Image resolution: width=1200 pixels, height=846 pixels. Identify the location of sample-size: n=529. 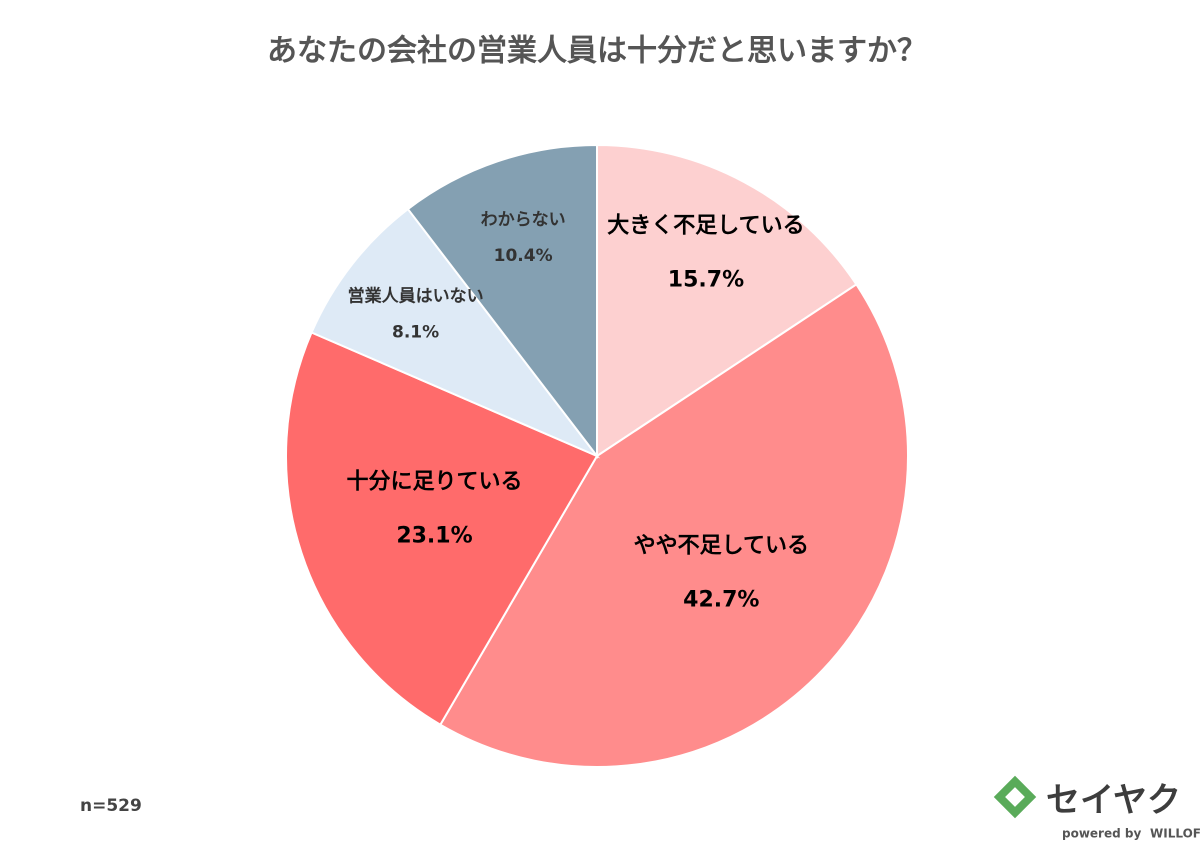
(111, 806).